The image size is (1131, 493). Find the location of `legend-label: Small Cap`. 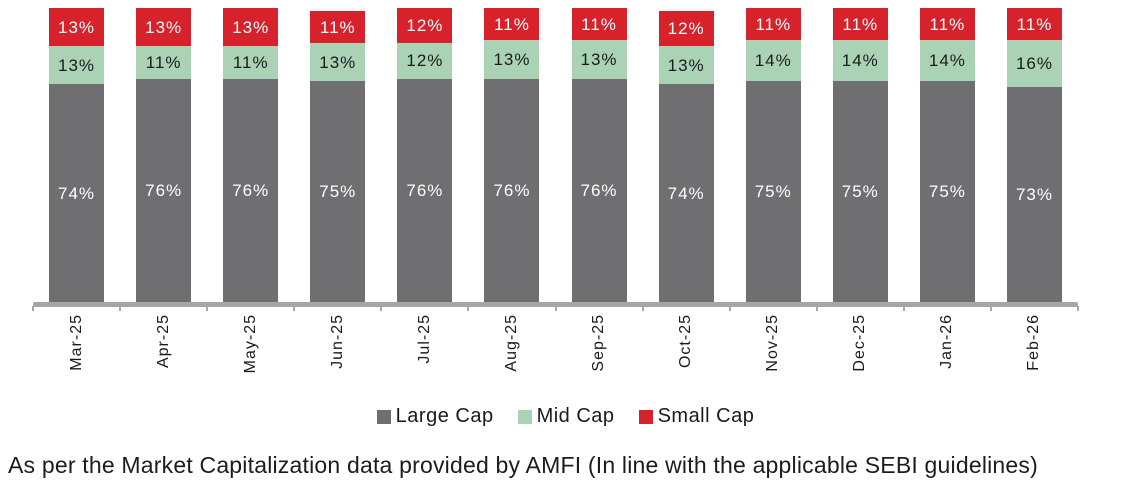

legend-label: Small Cap is located at coordinates (706, 416).